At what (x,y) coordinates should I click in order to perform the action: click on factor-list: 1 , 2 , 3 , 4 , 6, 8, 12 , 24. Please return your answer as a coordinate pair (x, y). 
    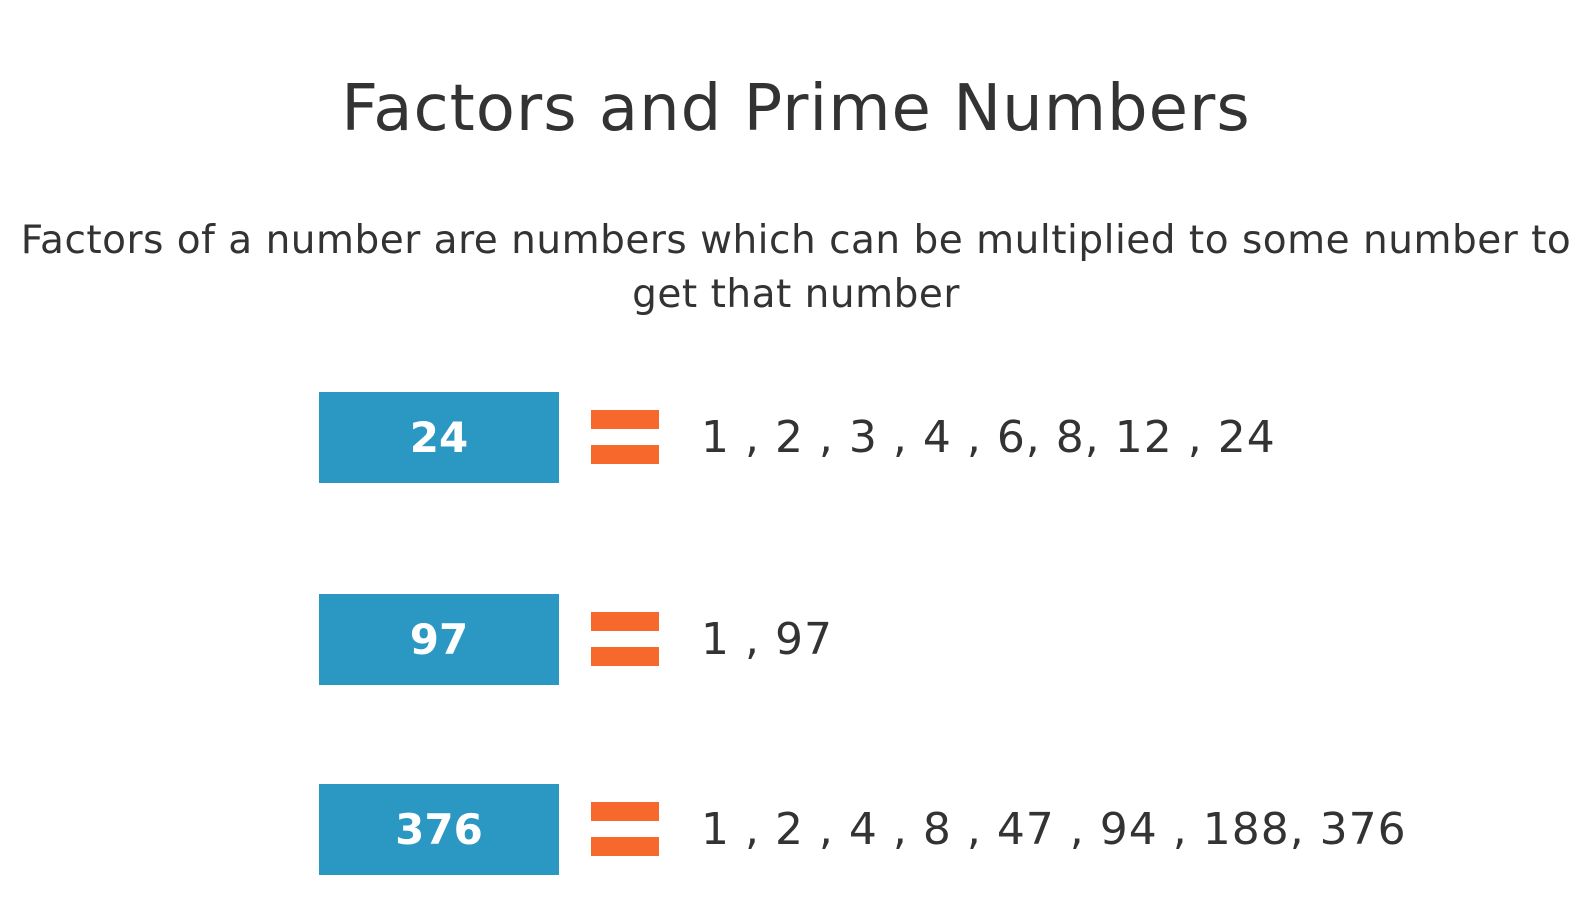
    Looking at the image, I should click on (988, 437).